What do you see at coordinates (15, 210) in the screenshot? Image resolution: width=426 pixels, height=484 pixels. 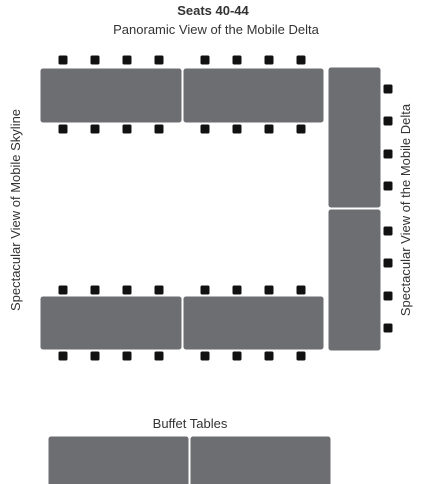 I see `left-label: Spectacular View of Mobile Skyline` at bounding box center [15, 210].